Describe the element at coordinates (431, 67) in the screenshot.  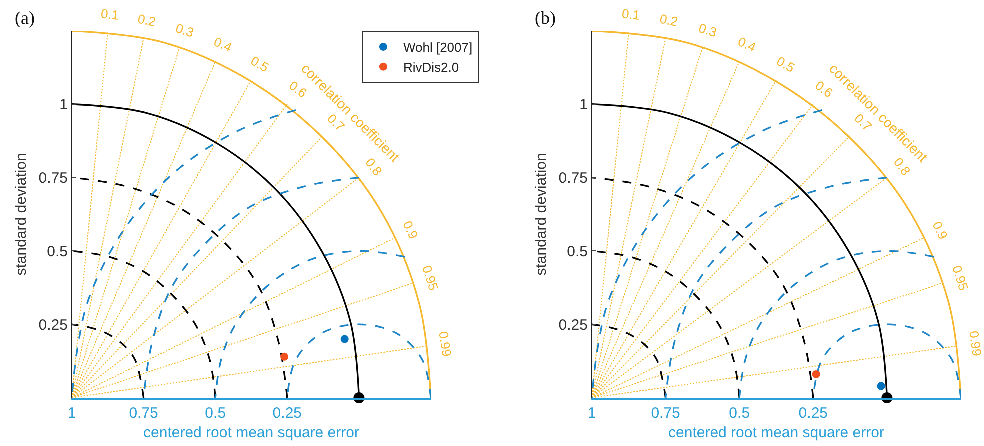
I see `legend-label: RivDis2.0` at that location.